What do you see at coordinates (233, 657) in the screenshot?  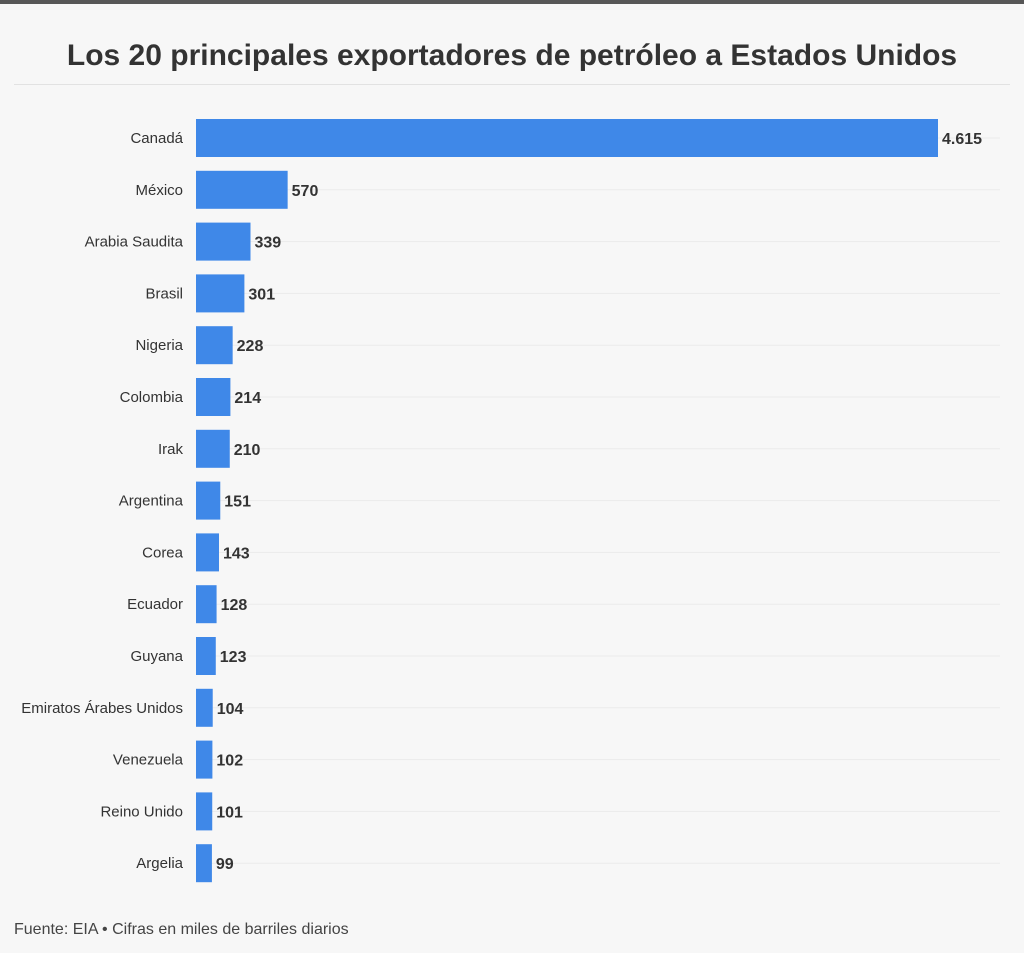 I see `value-label: 123` at bounding box center [233, 657].